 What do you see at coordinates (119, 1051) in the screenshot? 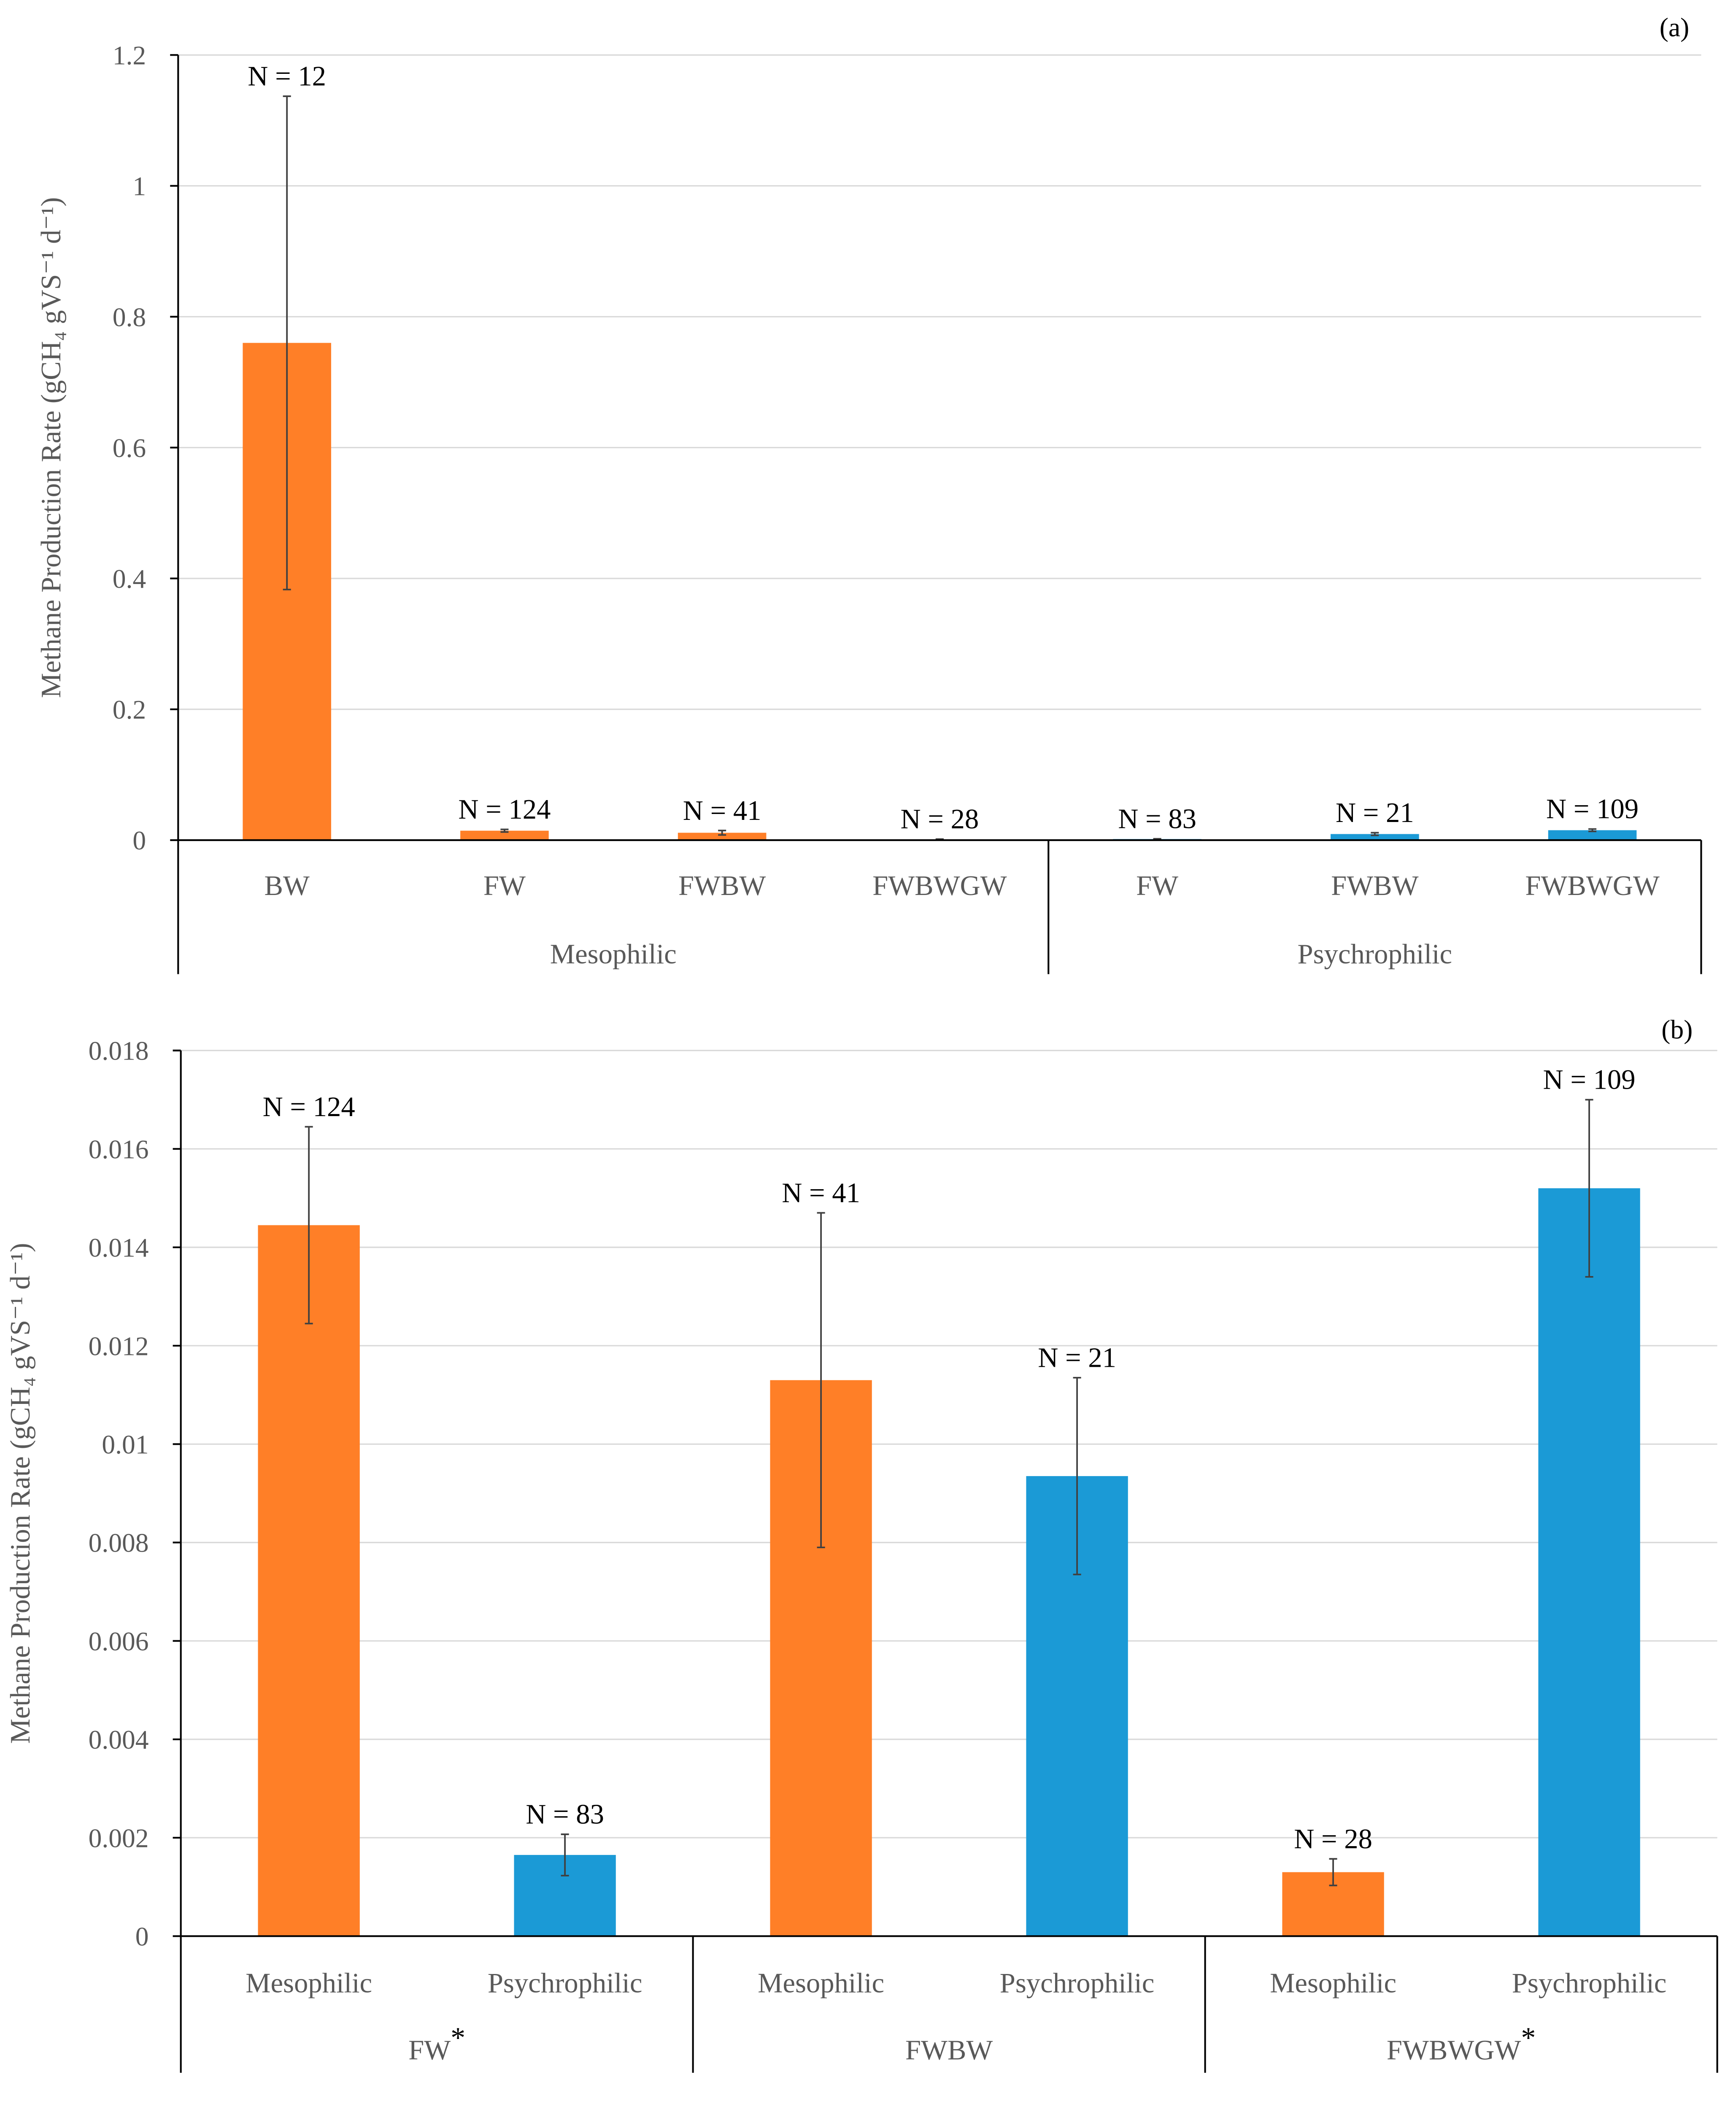
I see `y-tick-label: 0.018` at bounding box center [119, 1051].